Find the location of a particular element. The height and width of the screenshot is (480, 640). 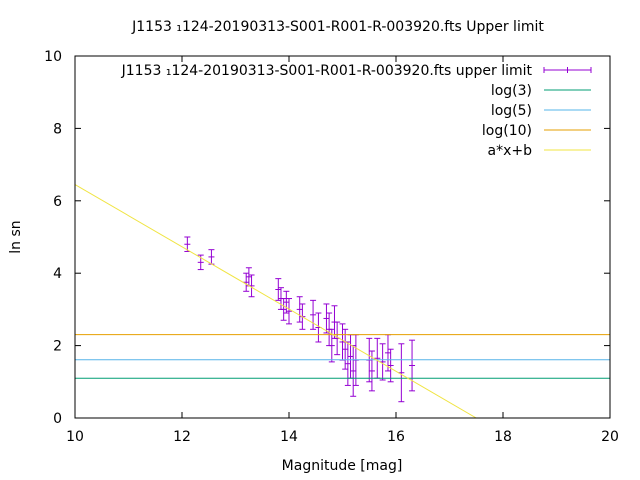

y-tick-label: 4 is located at coordinates (57, 274).